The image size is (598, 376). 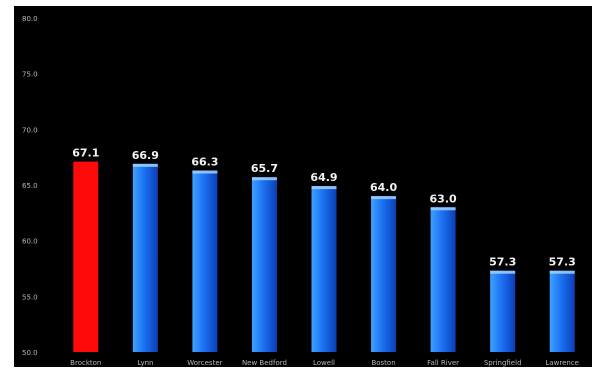 What do you see at coordinates (562, 363) in the screenshot?
I see `x-tick-label: Lawrence` at bounding box center [562, 363].